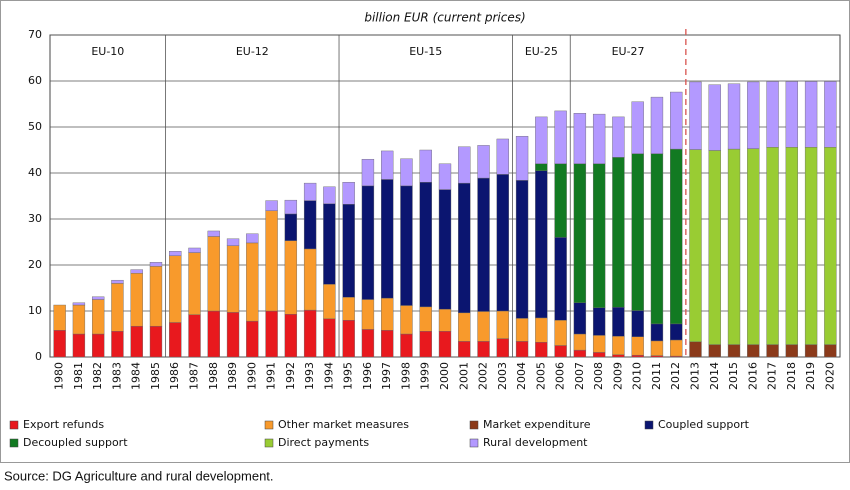 The image size is (850, 490). I want to click on period-label: EU-12, so click(252, 51).